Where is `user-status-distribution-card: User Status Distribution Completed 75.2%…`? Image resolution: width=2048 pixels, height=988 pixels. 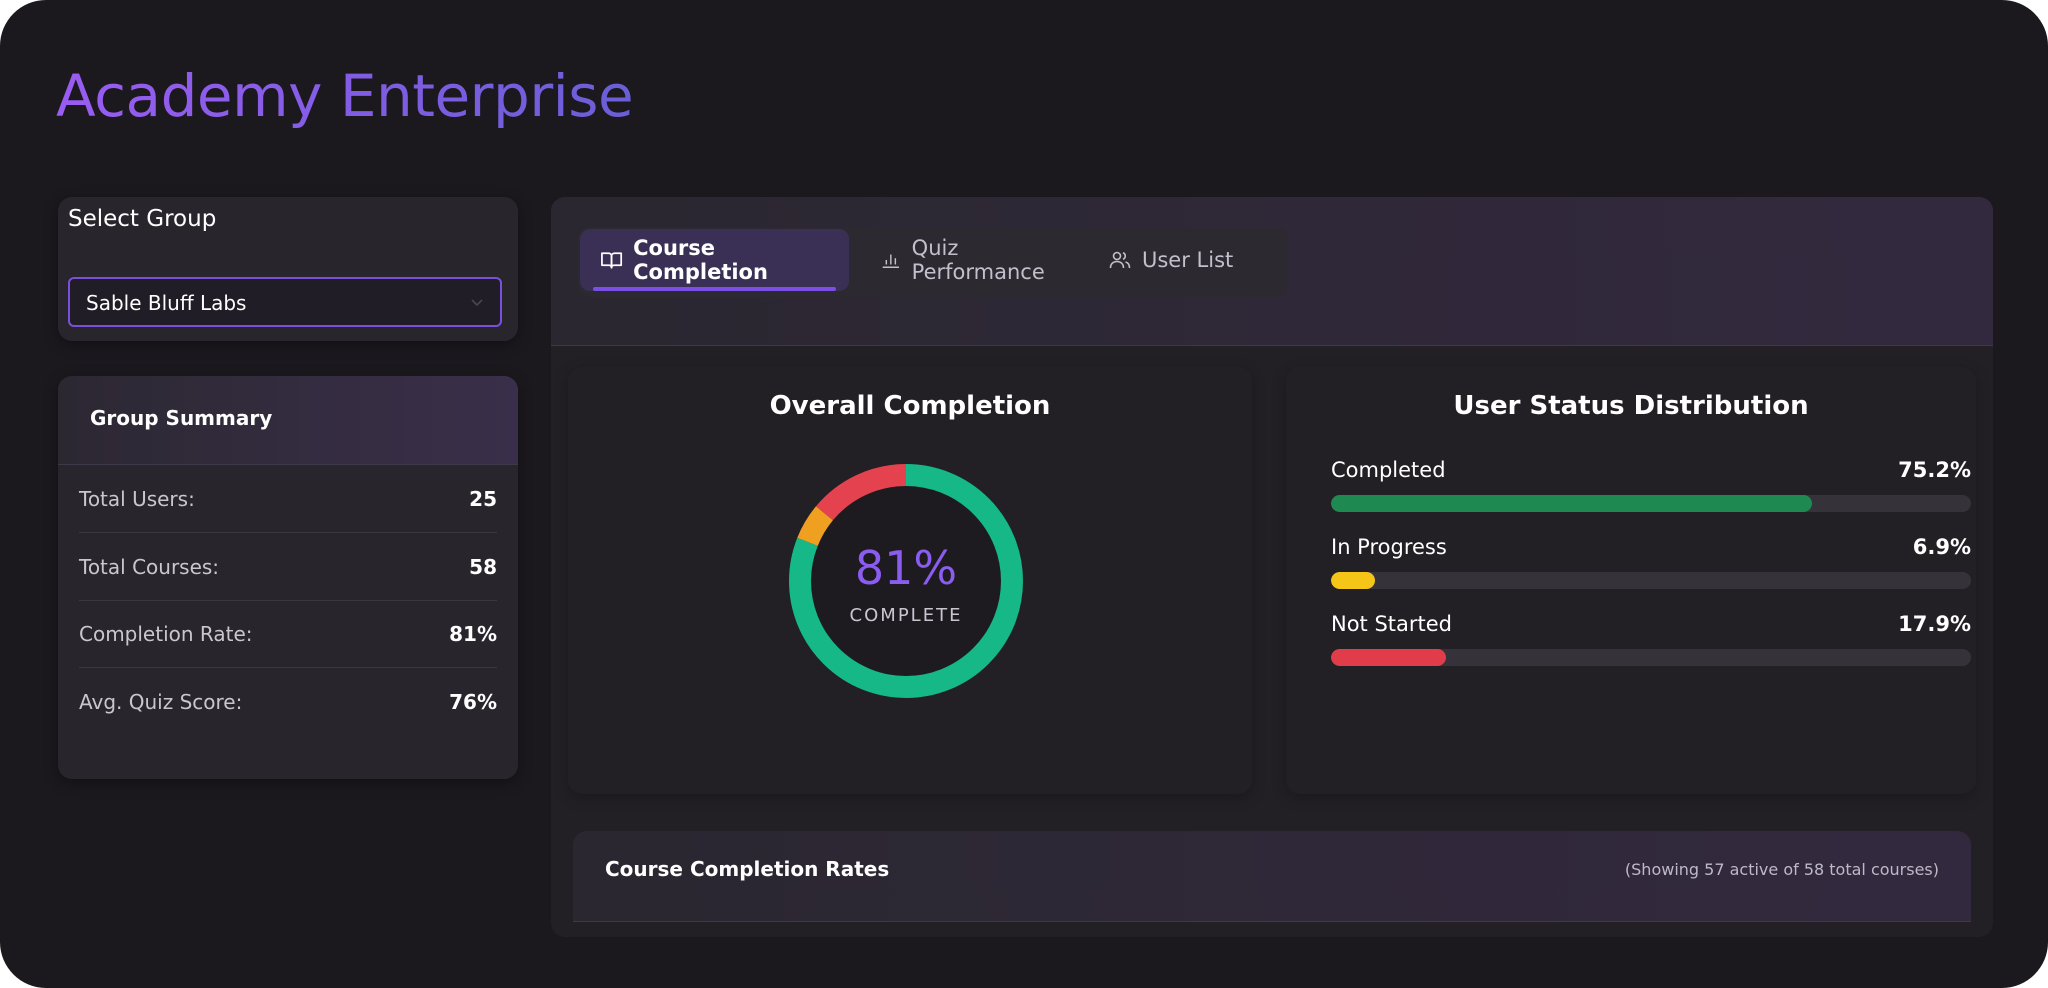
user-status-distribution-card: User Status Distribution Completed 75.2%… is located at coordinates (1631, 580).